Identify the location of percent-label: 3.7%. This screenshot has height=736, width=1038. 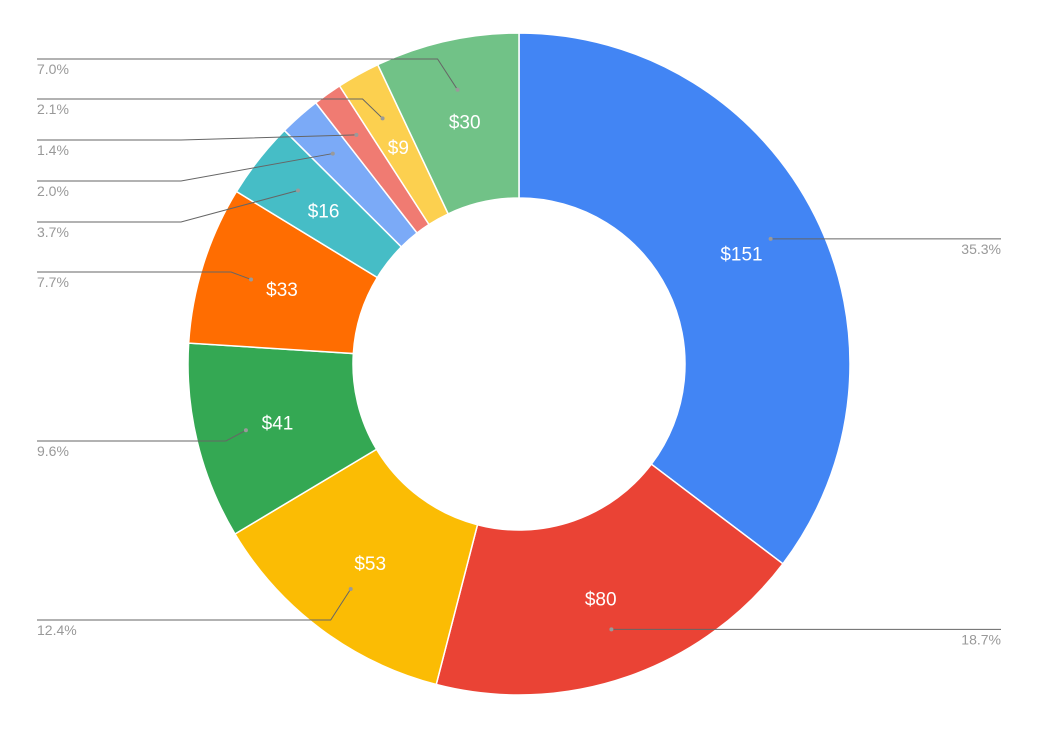
(53, 232).